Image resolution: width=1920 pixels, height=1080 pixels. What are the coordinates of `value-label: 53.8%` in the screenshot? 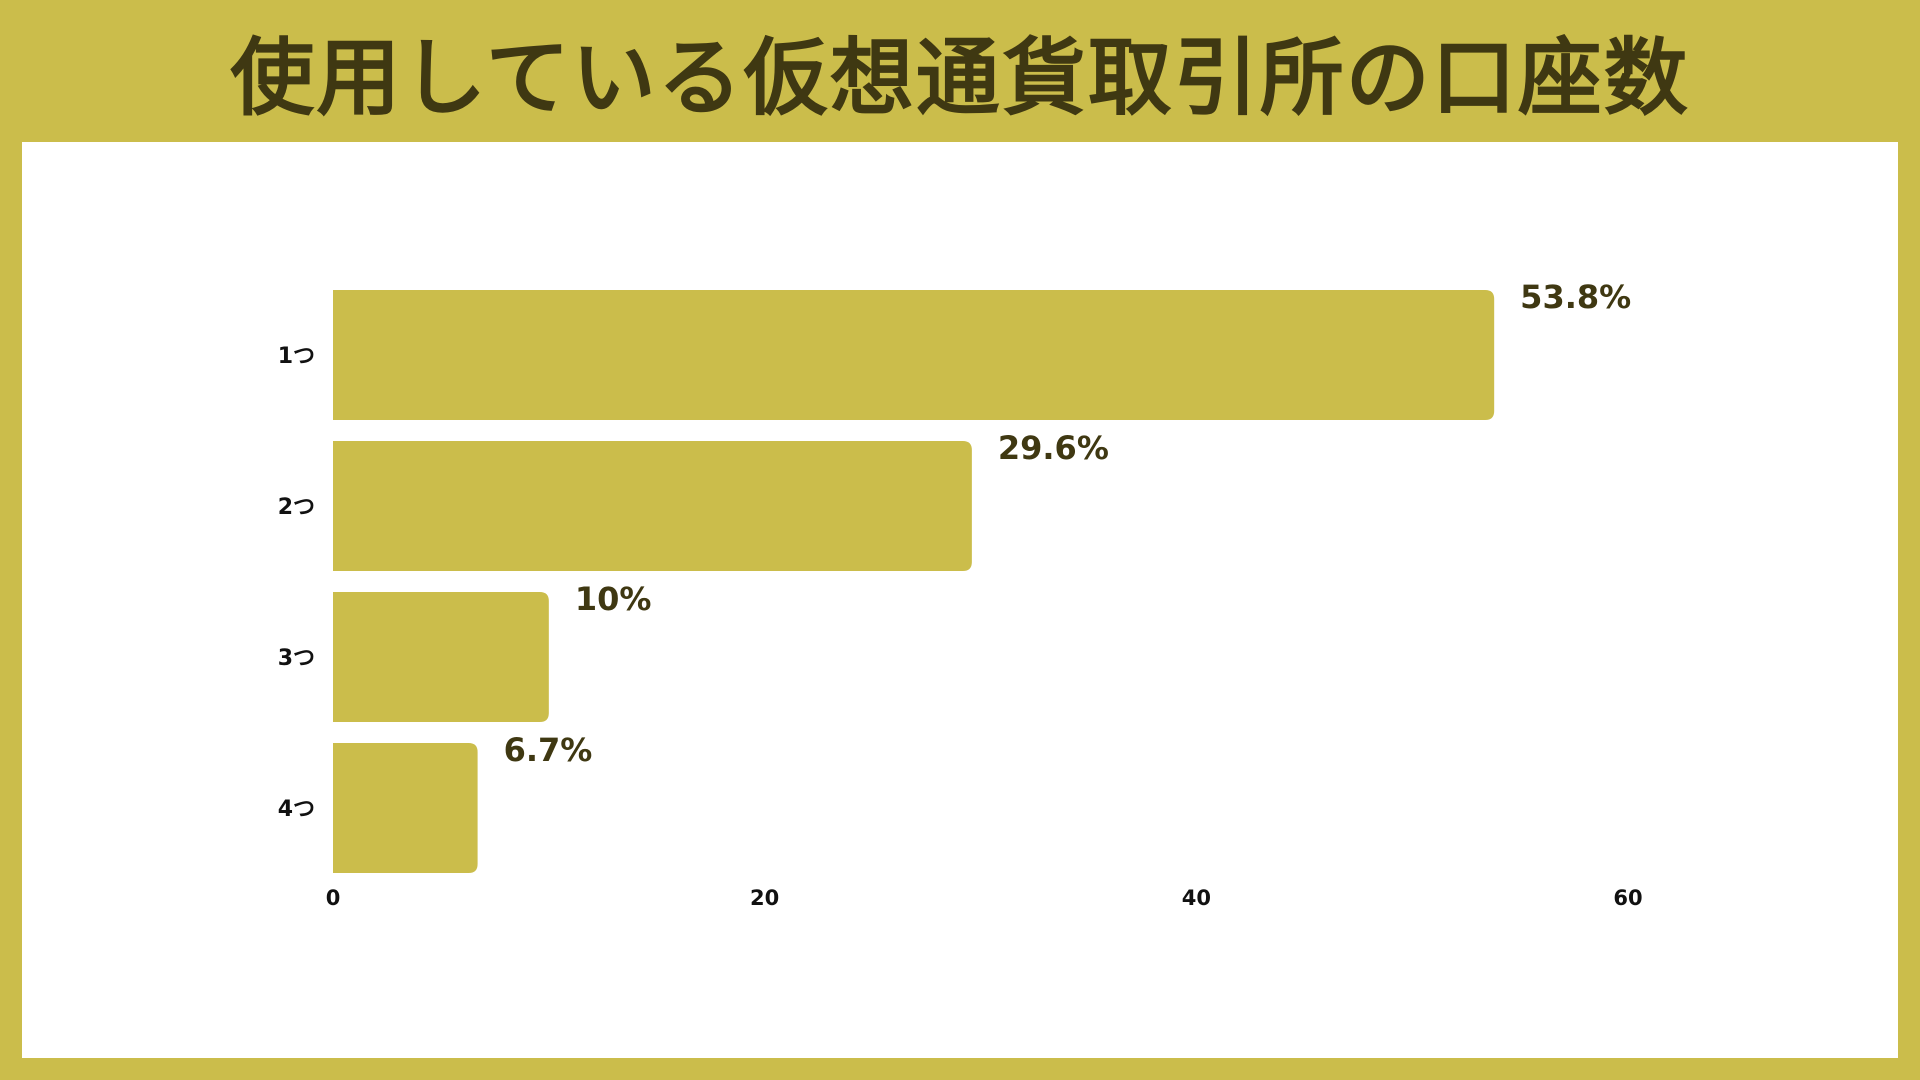 It's located at (1575, 297).